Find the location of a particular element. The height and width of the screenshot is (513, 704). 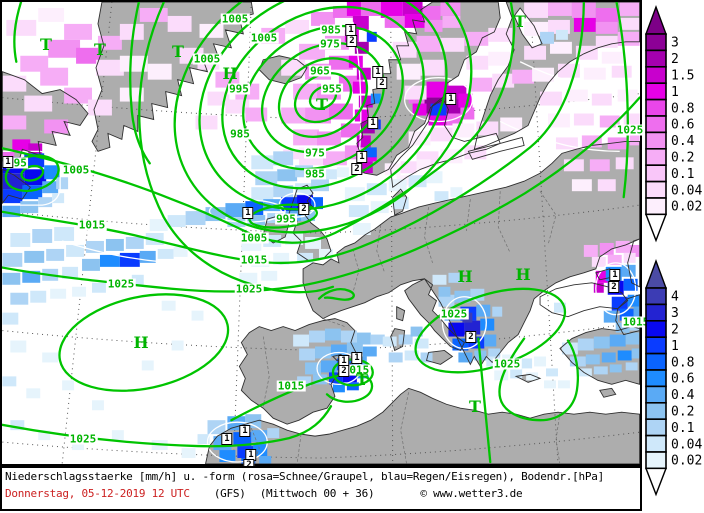

caption-datetime: Donnerstag, 05-12-2019 12 UTC is located at coordinates (97, 493).